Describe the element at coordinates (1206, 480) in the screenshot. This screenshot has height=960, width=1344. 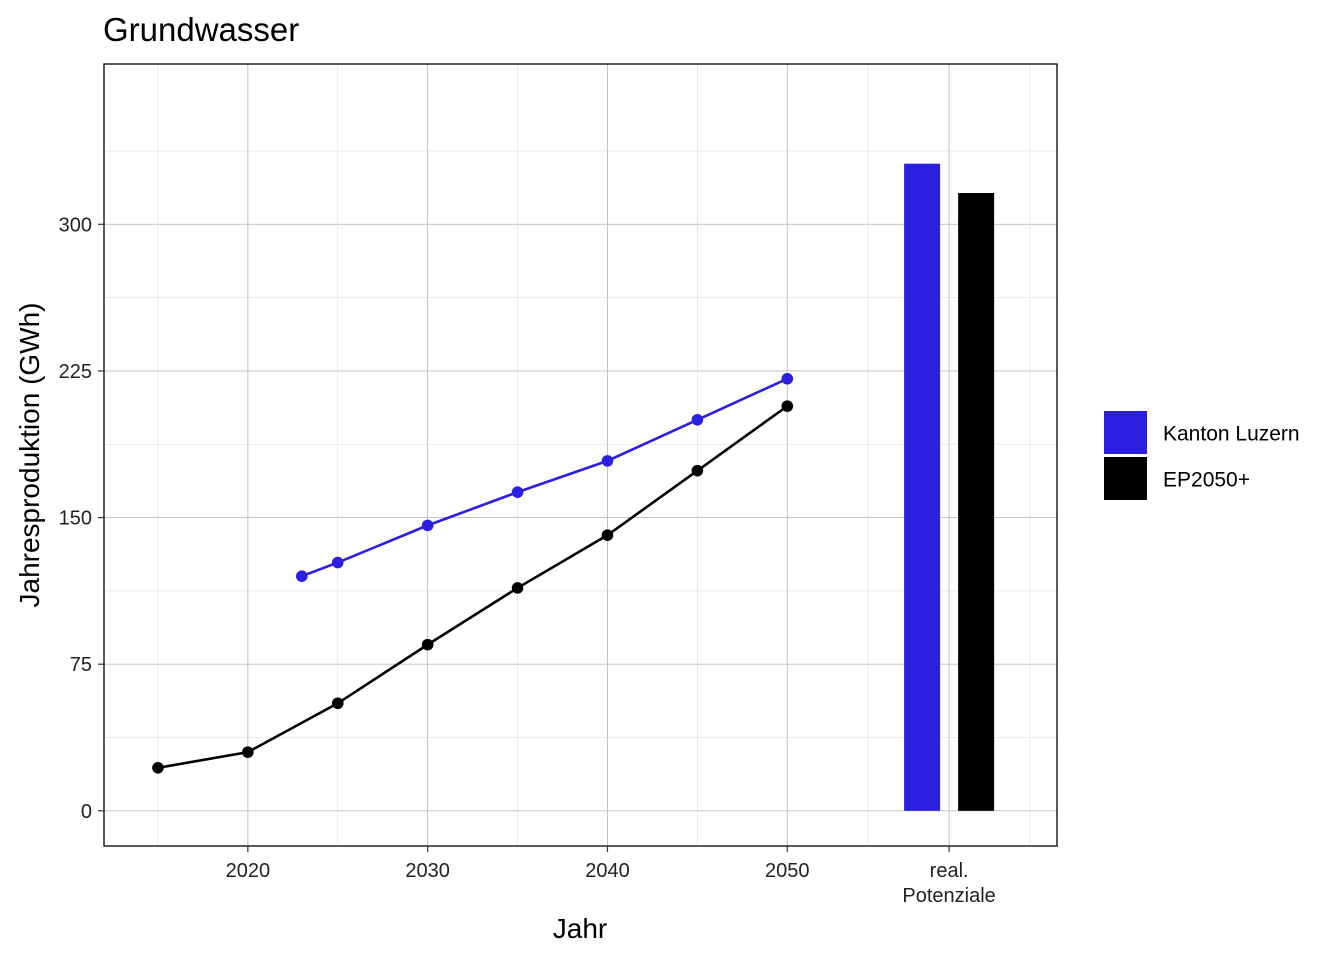
I see `legend-label-ep2050-: EP2050+` at that location.